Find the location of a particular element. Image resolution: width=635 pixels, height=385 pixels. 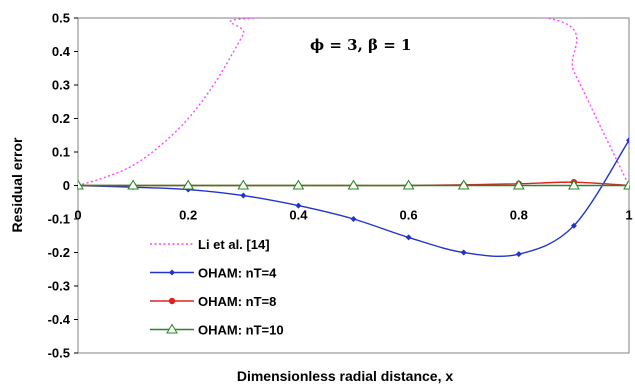

x-tick-label: 0.2 is located at coordinates (188, 215).